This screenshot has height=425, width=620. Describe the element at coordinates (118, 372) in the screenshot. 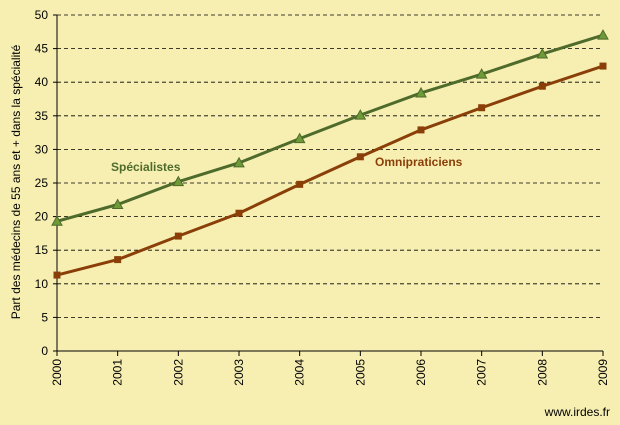

I see `x-tick-label: 2001` at that location.